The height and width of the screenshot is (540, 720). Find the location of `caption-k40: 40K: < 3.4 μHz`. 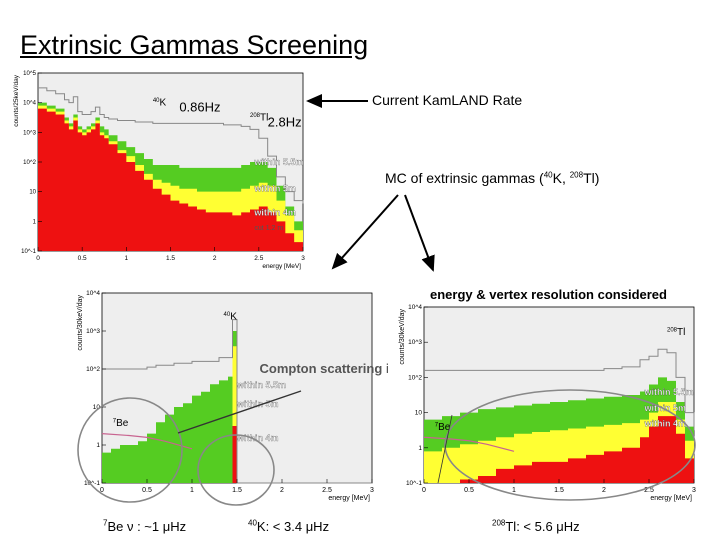

caption-k40: 40K: < 3.4 μHz is located at coordinates (288, 526).